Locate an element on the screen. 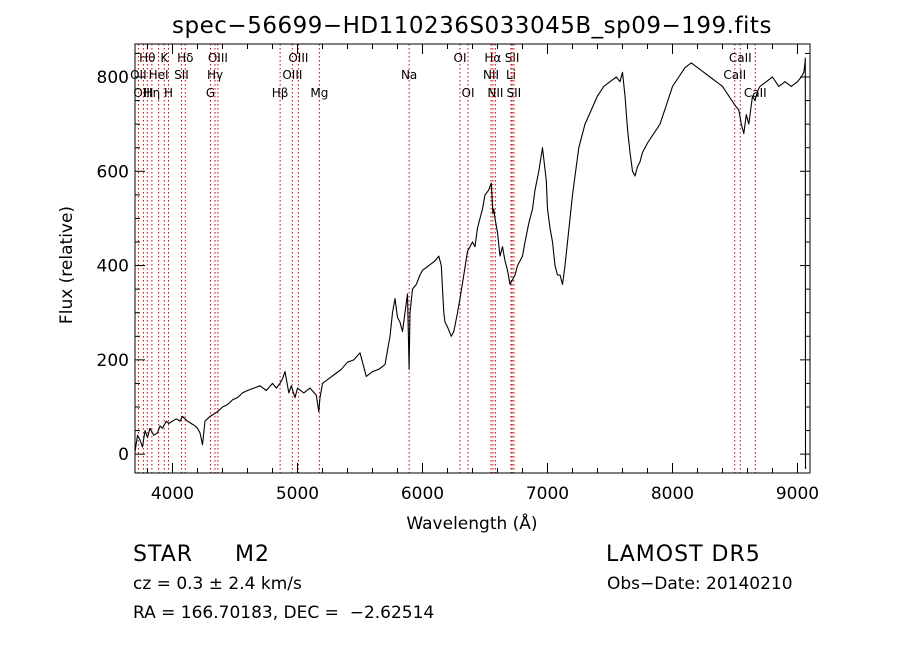  x-tick-label-4000: 4000 is located at coordinates (172, 494).